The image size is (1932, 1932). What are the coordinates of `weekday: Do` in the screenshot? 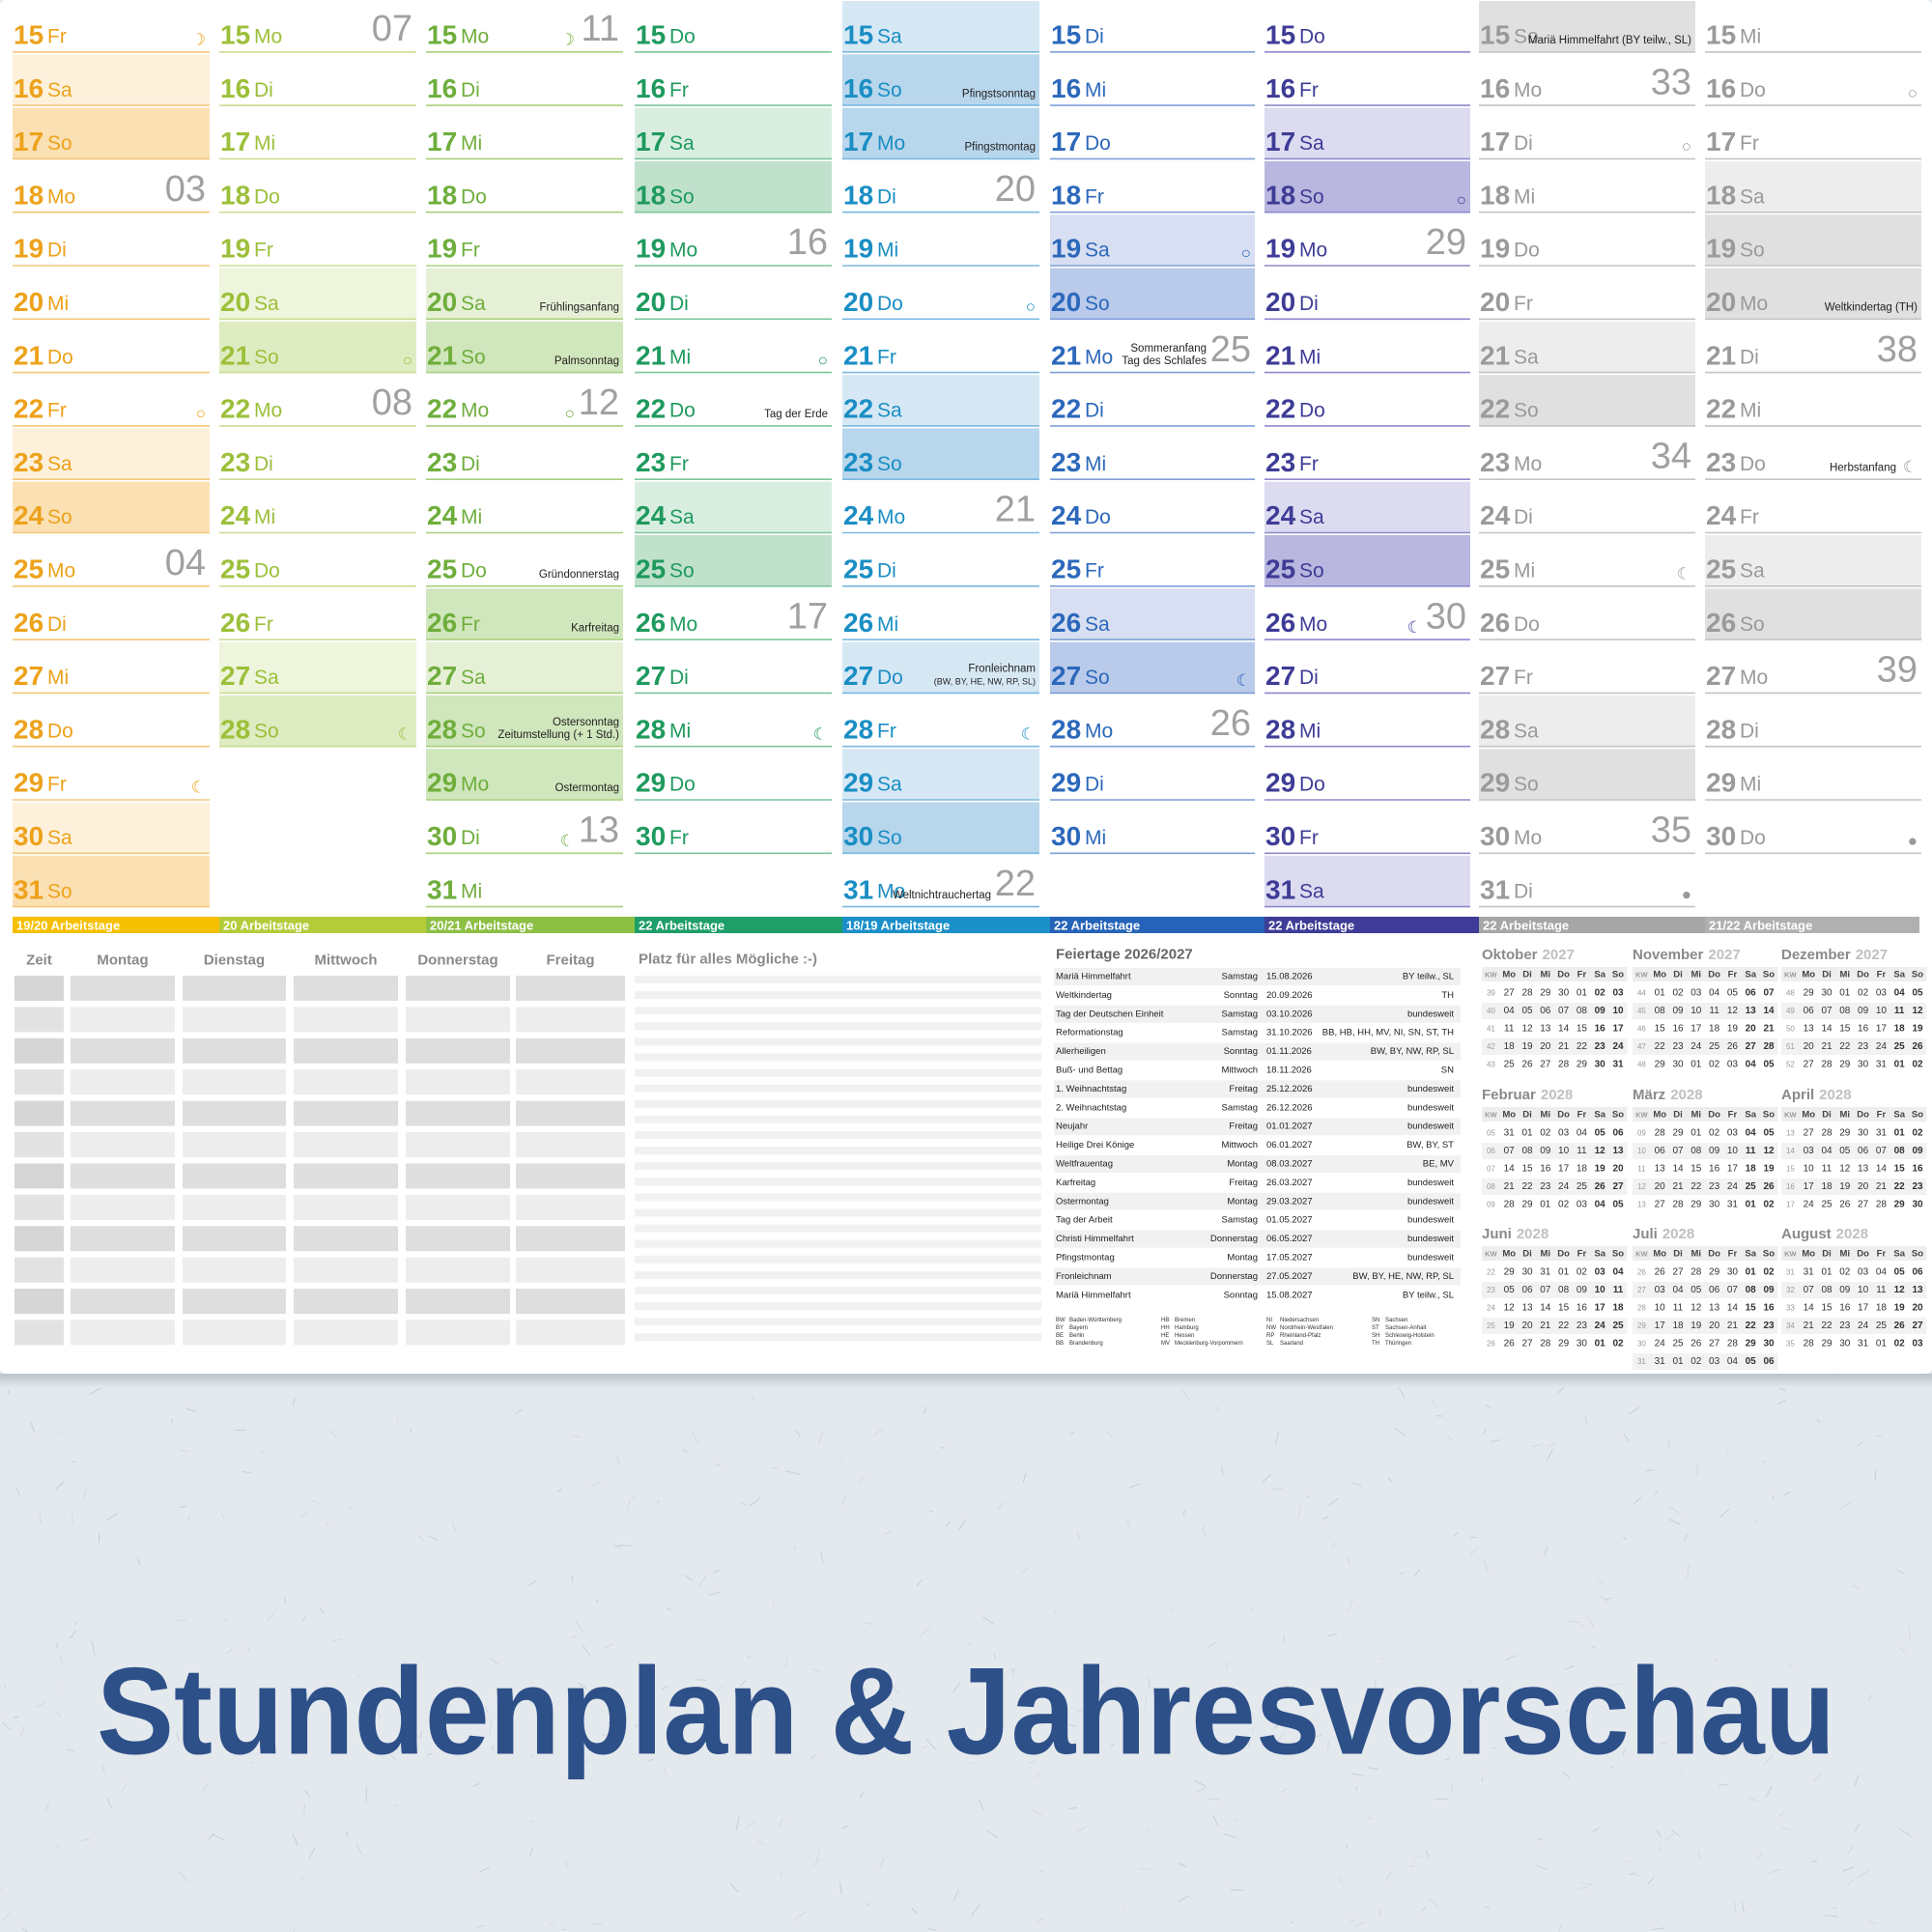 It's located at (682, 411).